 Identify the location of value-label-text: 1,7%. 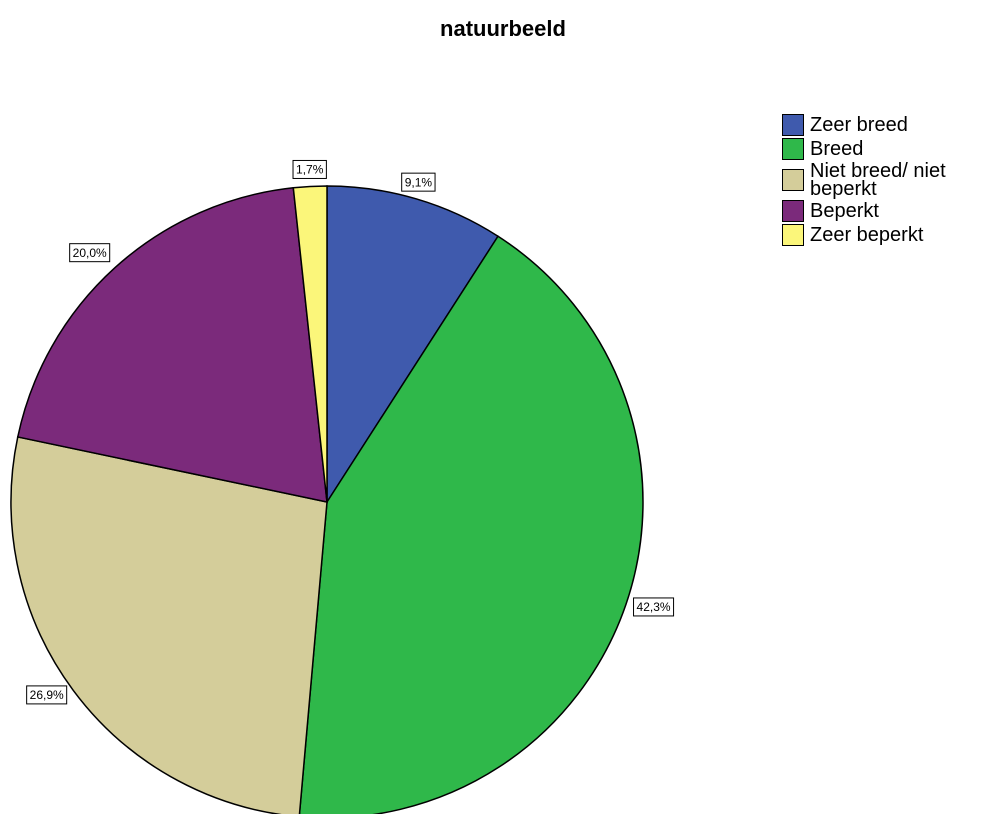
(310, 170).